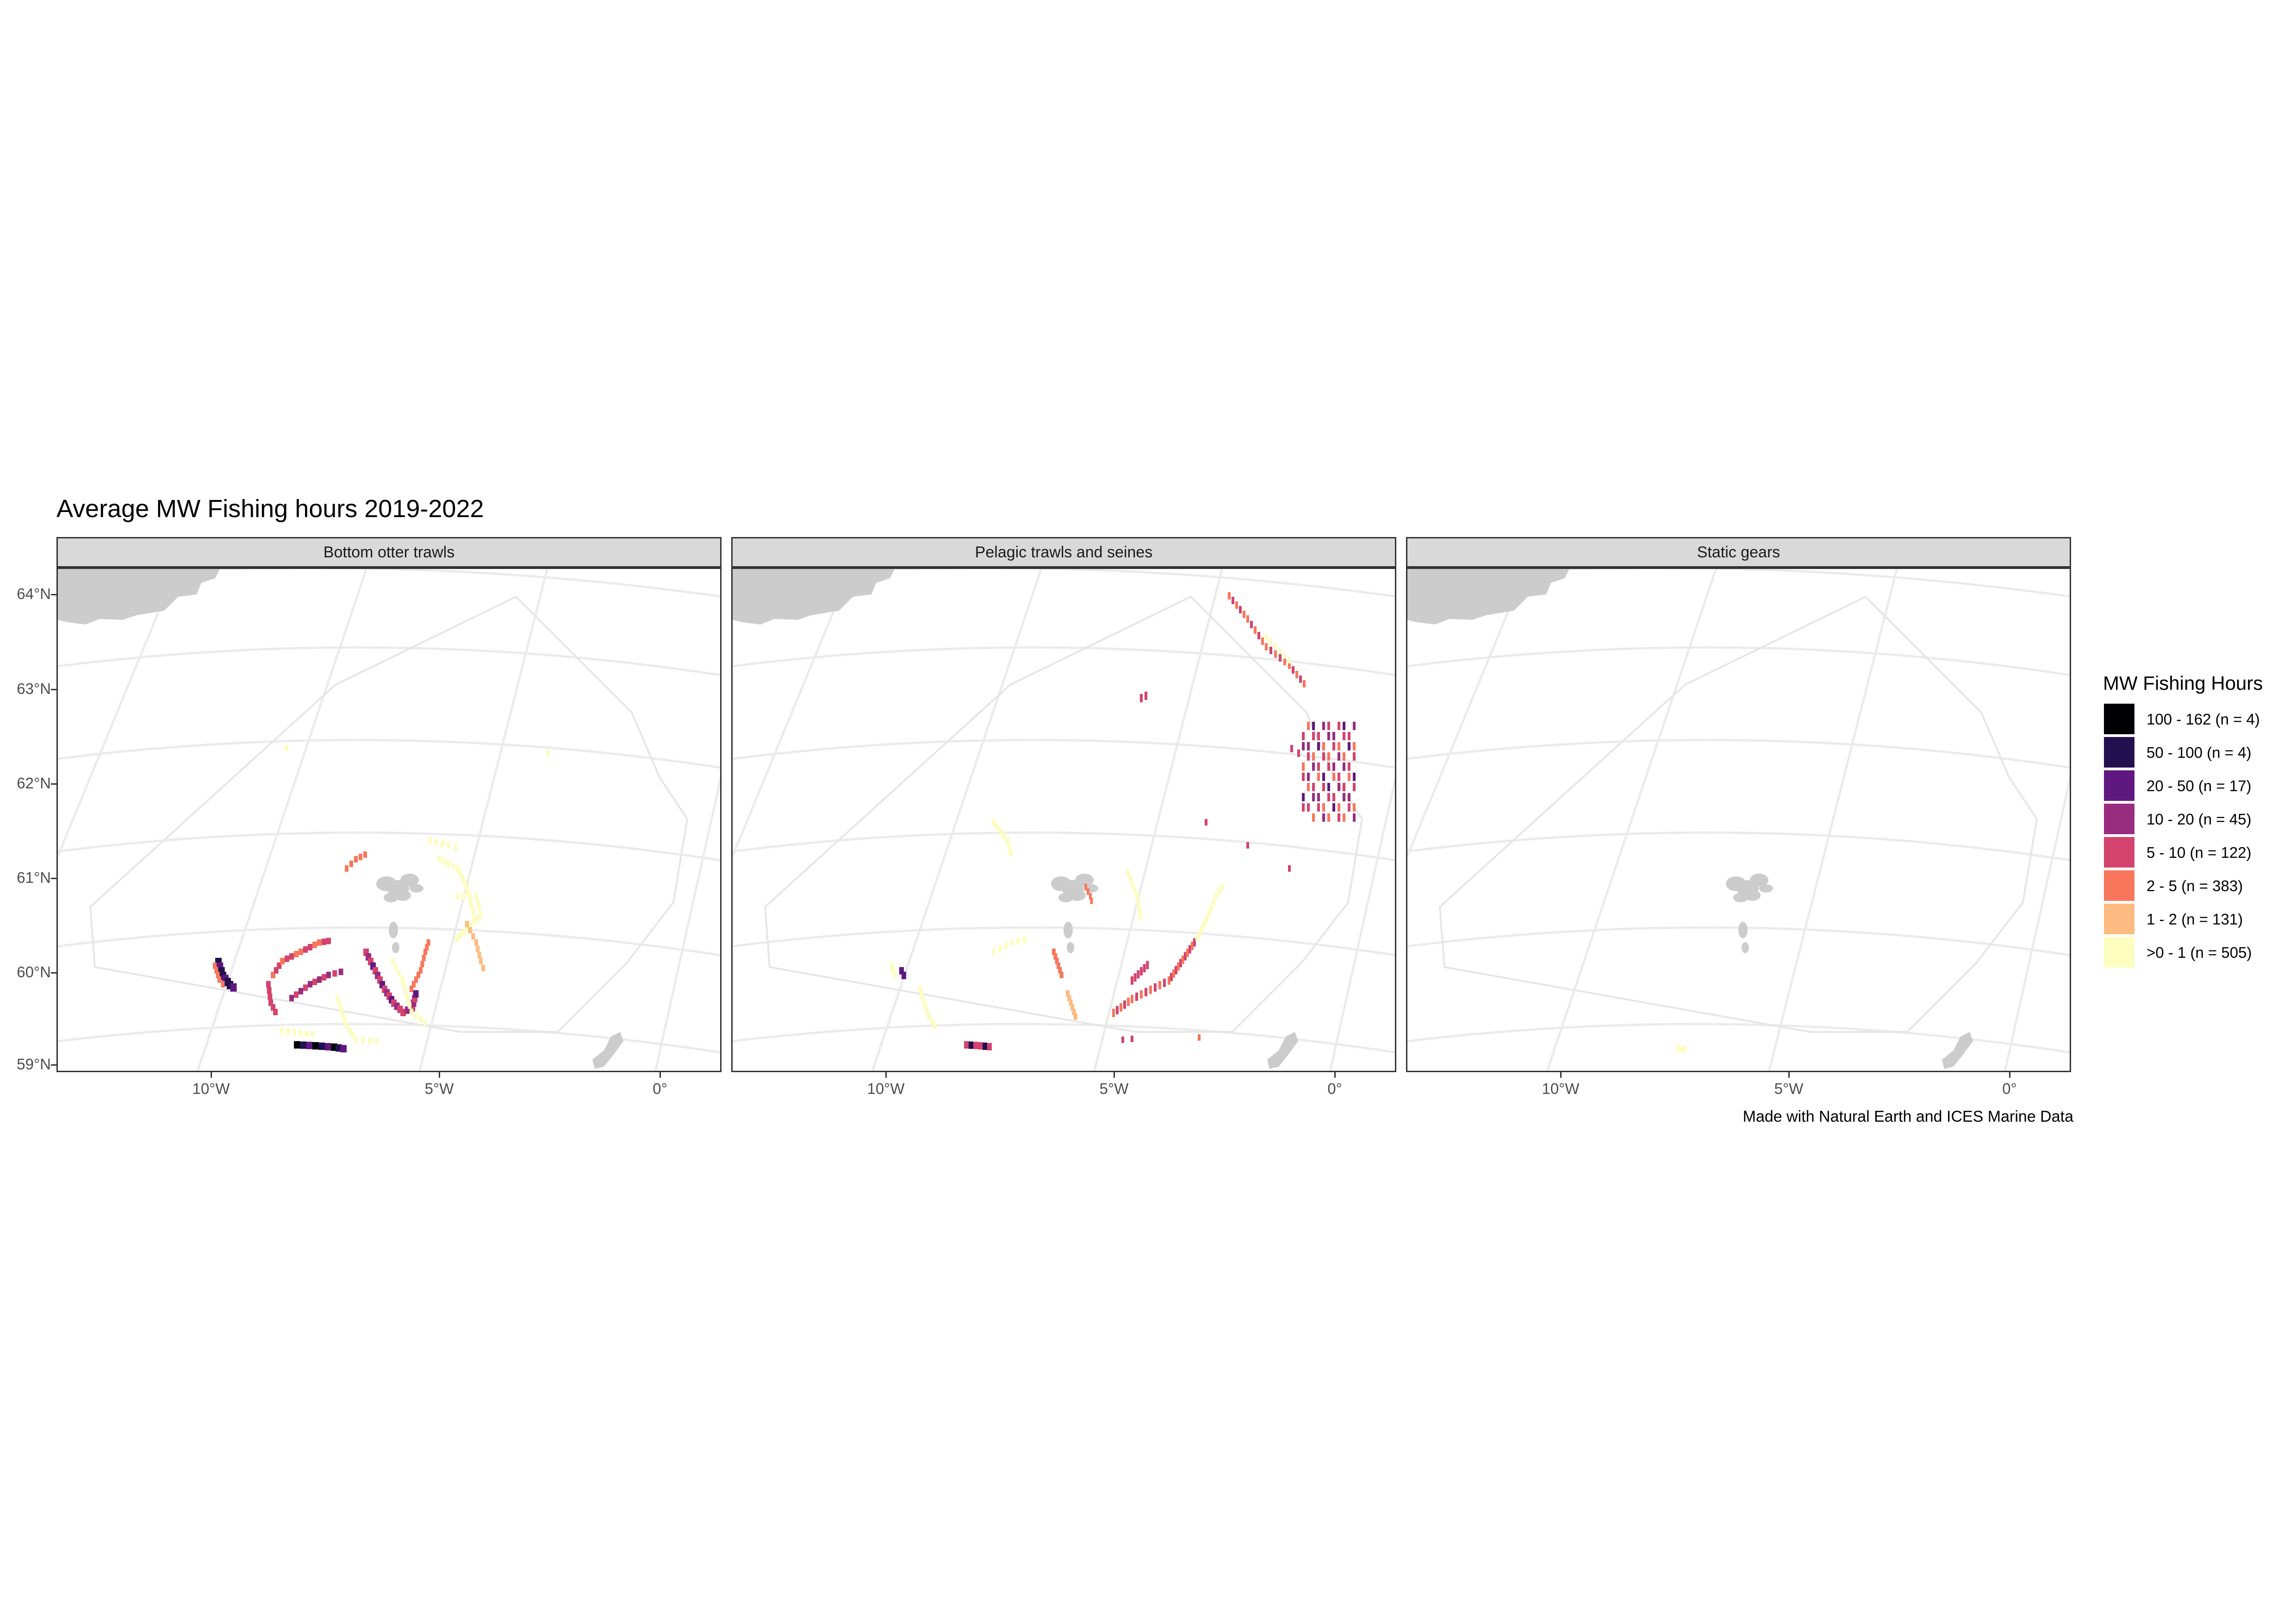 This screenshot has height=1624, width=2296. What do you see at coordinates (2199, 752) in the screenshot?
I see `legend-label: 50 - 100 (n = 4)` at bounding box center [2199, 752].